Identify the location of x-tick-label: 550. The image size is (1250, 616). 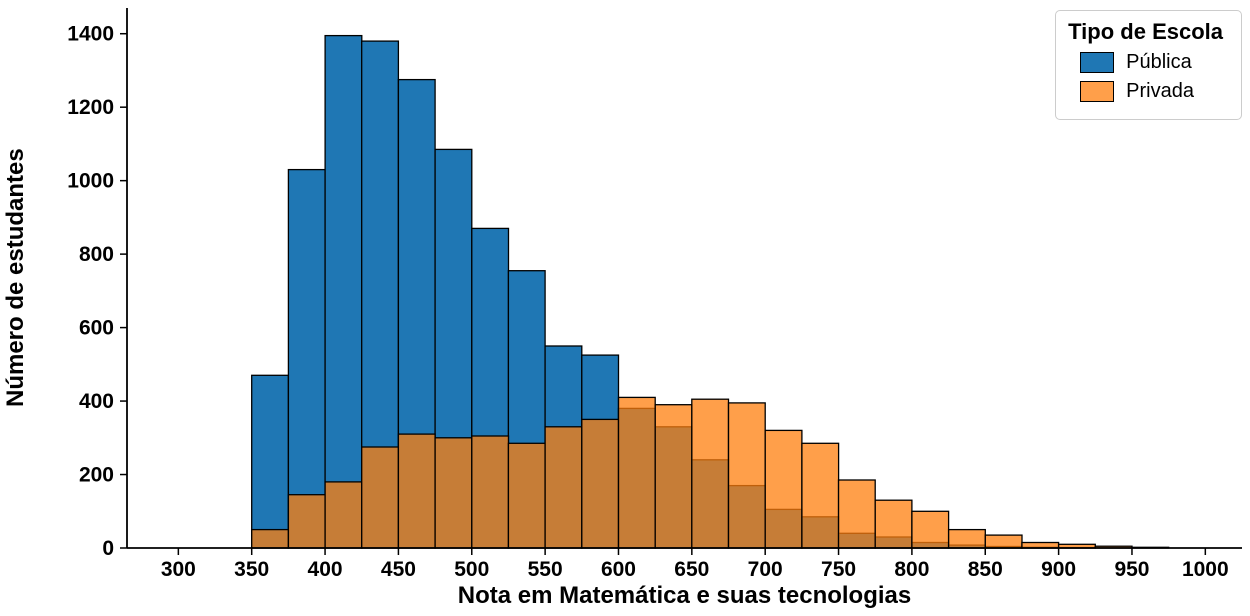
(545, 569).